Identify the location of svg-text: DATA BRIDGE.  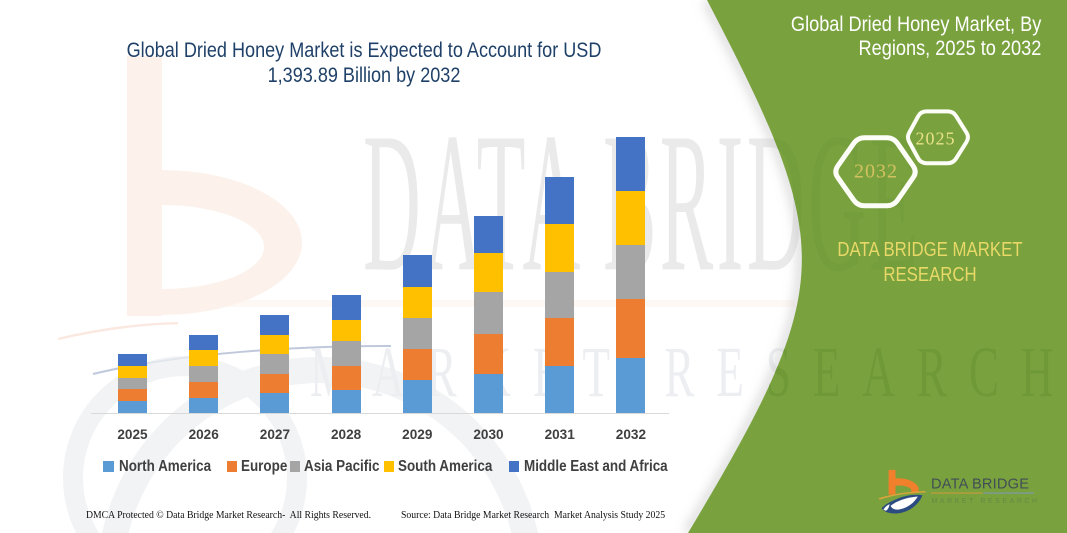
(980, 485).